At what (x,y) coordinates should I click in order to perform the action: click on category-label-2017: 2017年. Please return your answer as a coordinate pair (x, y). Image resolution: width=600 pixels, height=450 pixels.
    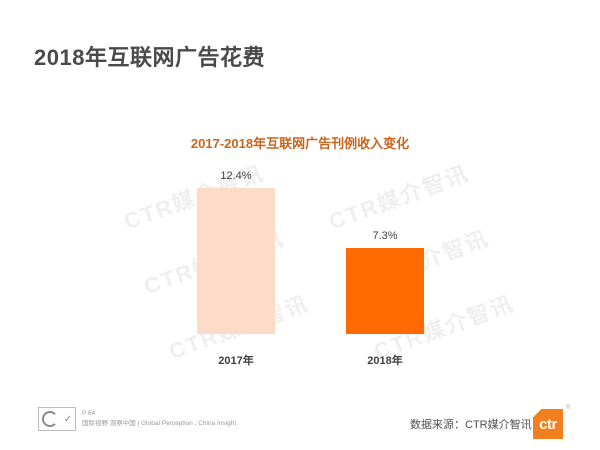
    Looking at the image, I should click on (236, 361).